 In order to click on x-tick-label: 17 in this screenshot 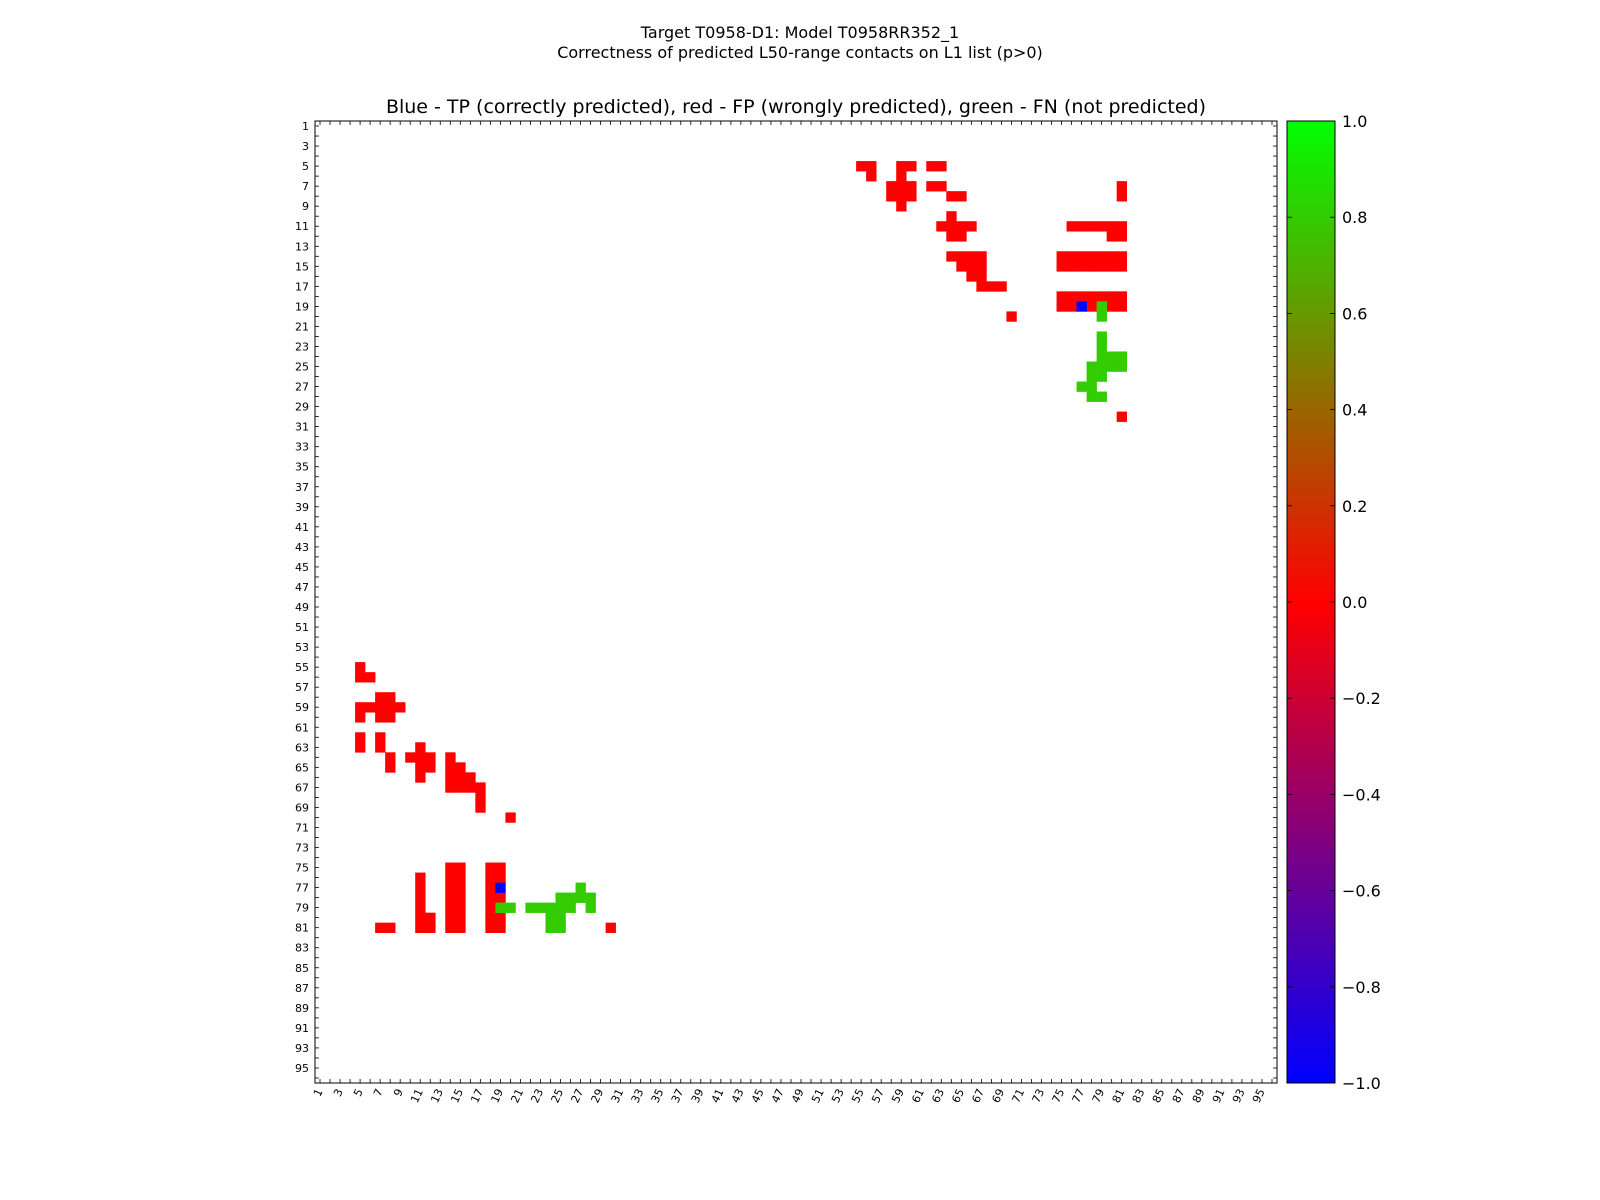, I will do `click(477, 1096)`.